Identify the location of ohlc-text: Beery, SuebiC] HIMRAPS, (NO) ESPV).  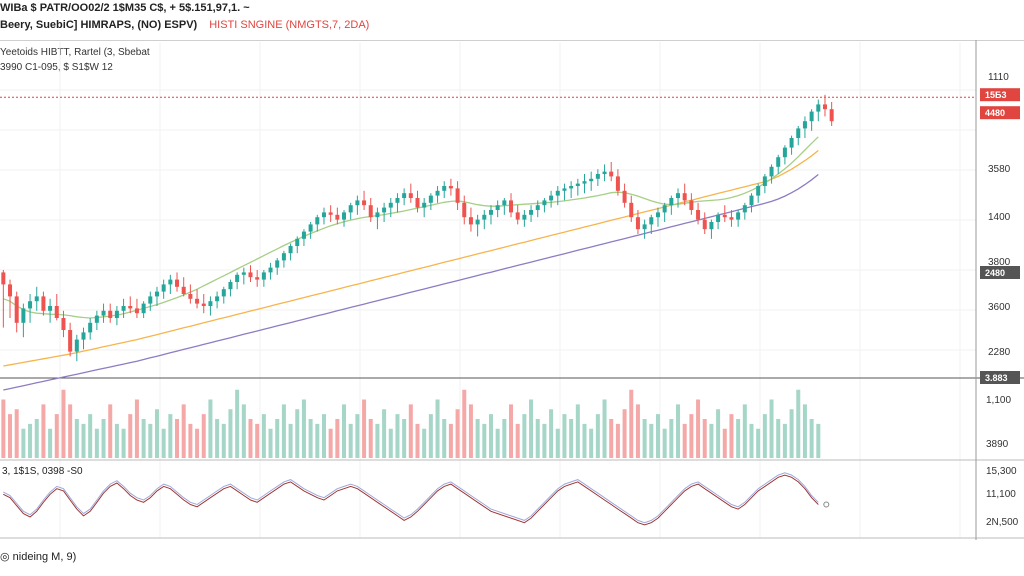
(99, 25).